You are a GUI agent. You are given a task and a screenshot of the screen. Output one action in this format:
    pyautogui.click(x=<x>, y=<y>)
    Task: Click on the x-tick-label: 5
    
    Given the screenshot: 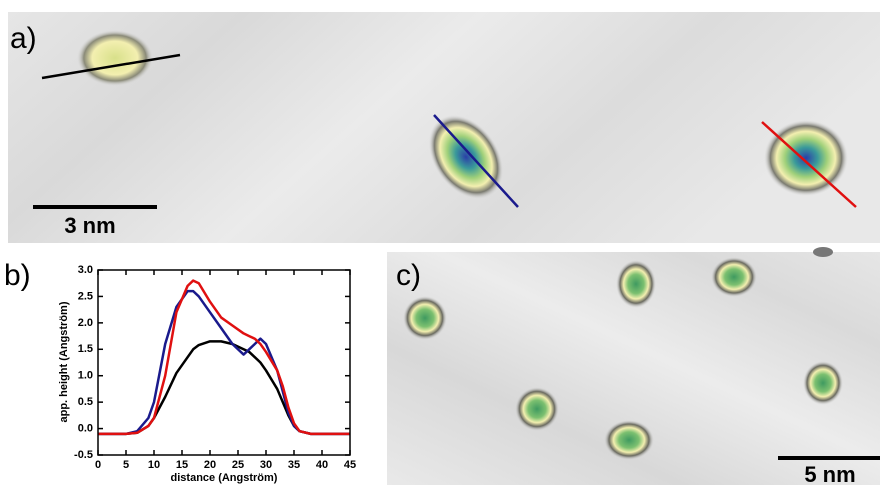 What is the action you would take?
    pyautogui.click(x=126, y=465)
    